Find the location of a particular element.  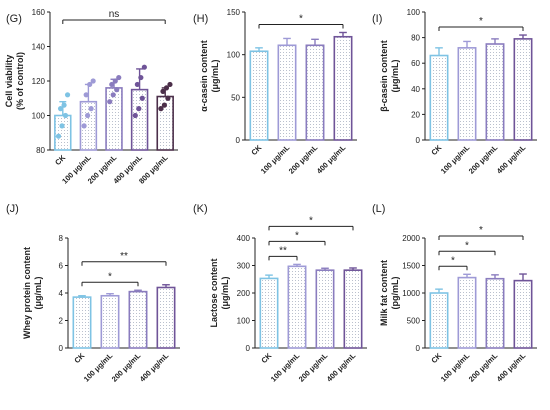

y-tick-label: 20 is located at coordinates (415, 114).